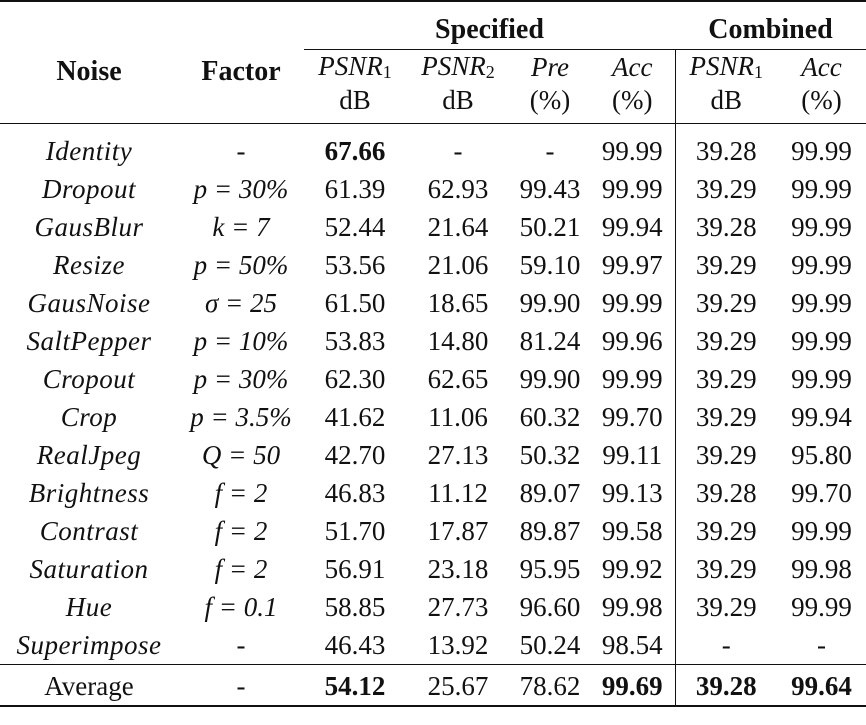 Image resolution: width=866 pixels, height=725 pixels. What do you see at coordinates (632, 340) in the screenshot?
I see `cell-acc: 99.96` at bounding box center [632, 340].